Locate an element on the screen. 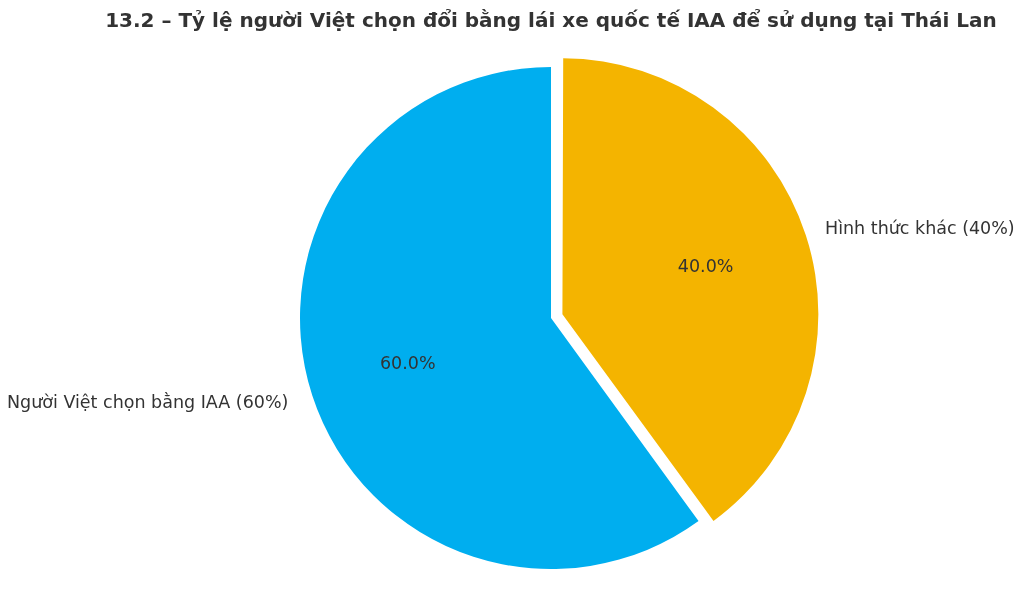  chart-title: 13.2 – Tỷ lệ người Việt chọn đổi bằng lái xe quốc tế IAA để sử dụng tại Thái Lan is located at coordinates (551, 20).